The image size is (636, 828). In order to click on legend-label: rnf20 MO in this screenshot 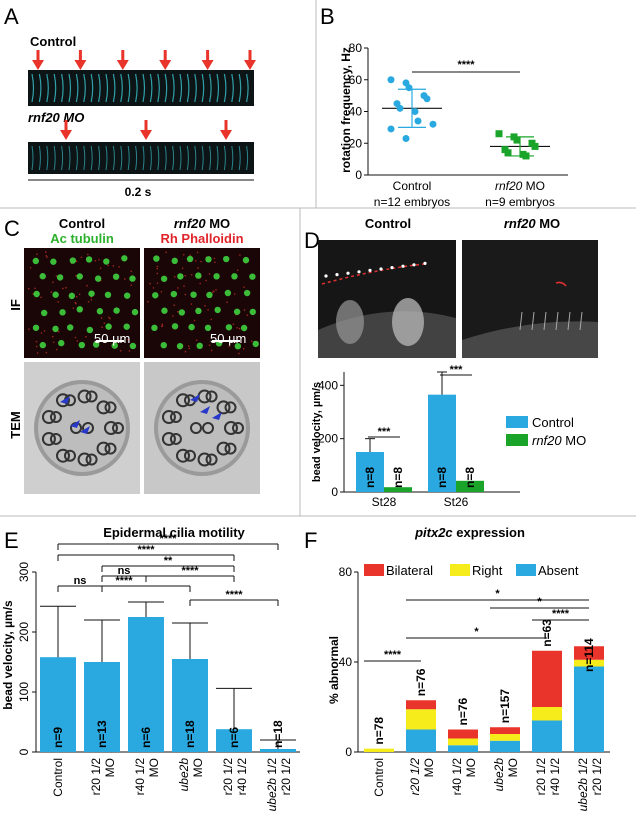, I will do `click(559, 440)`.